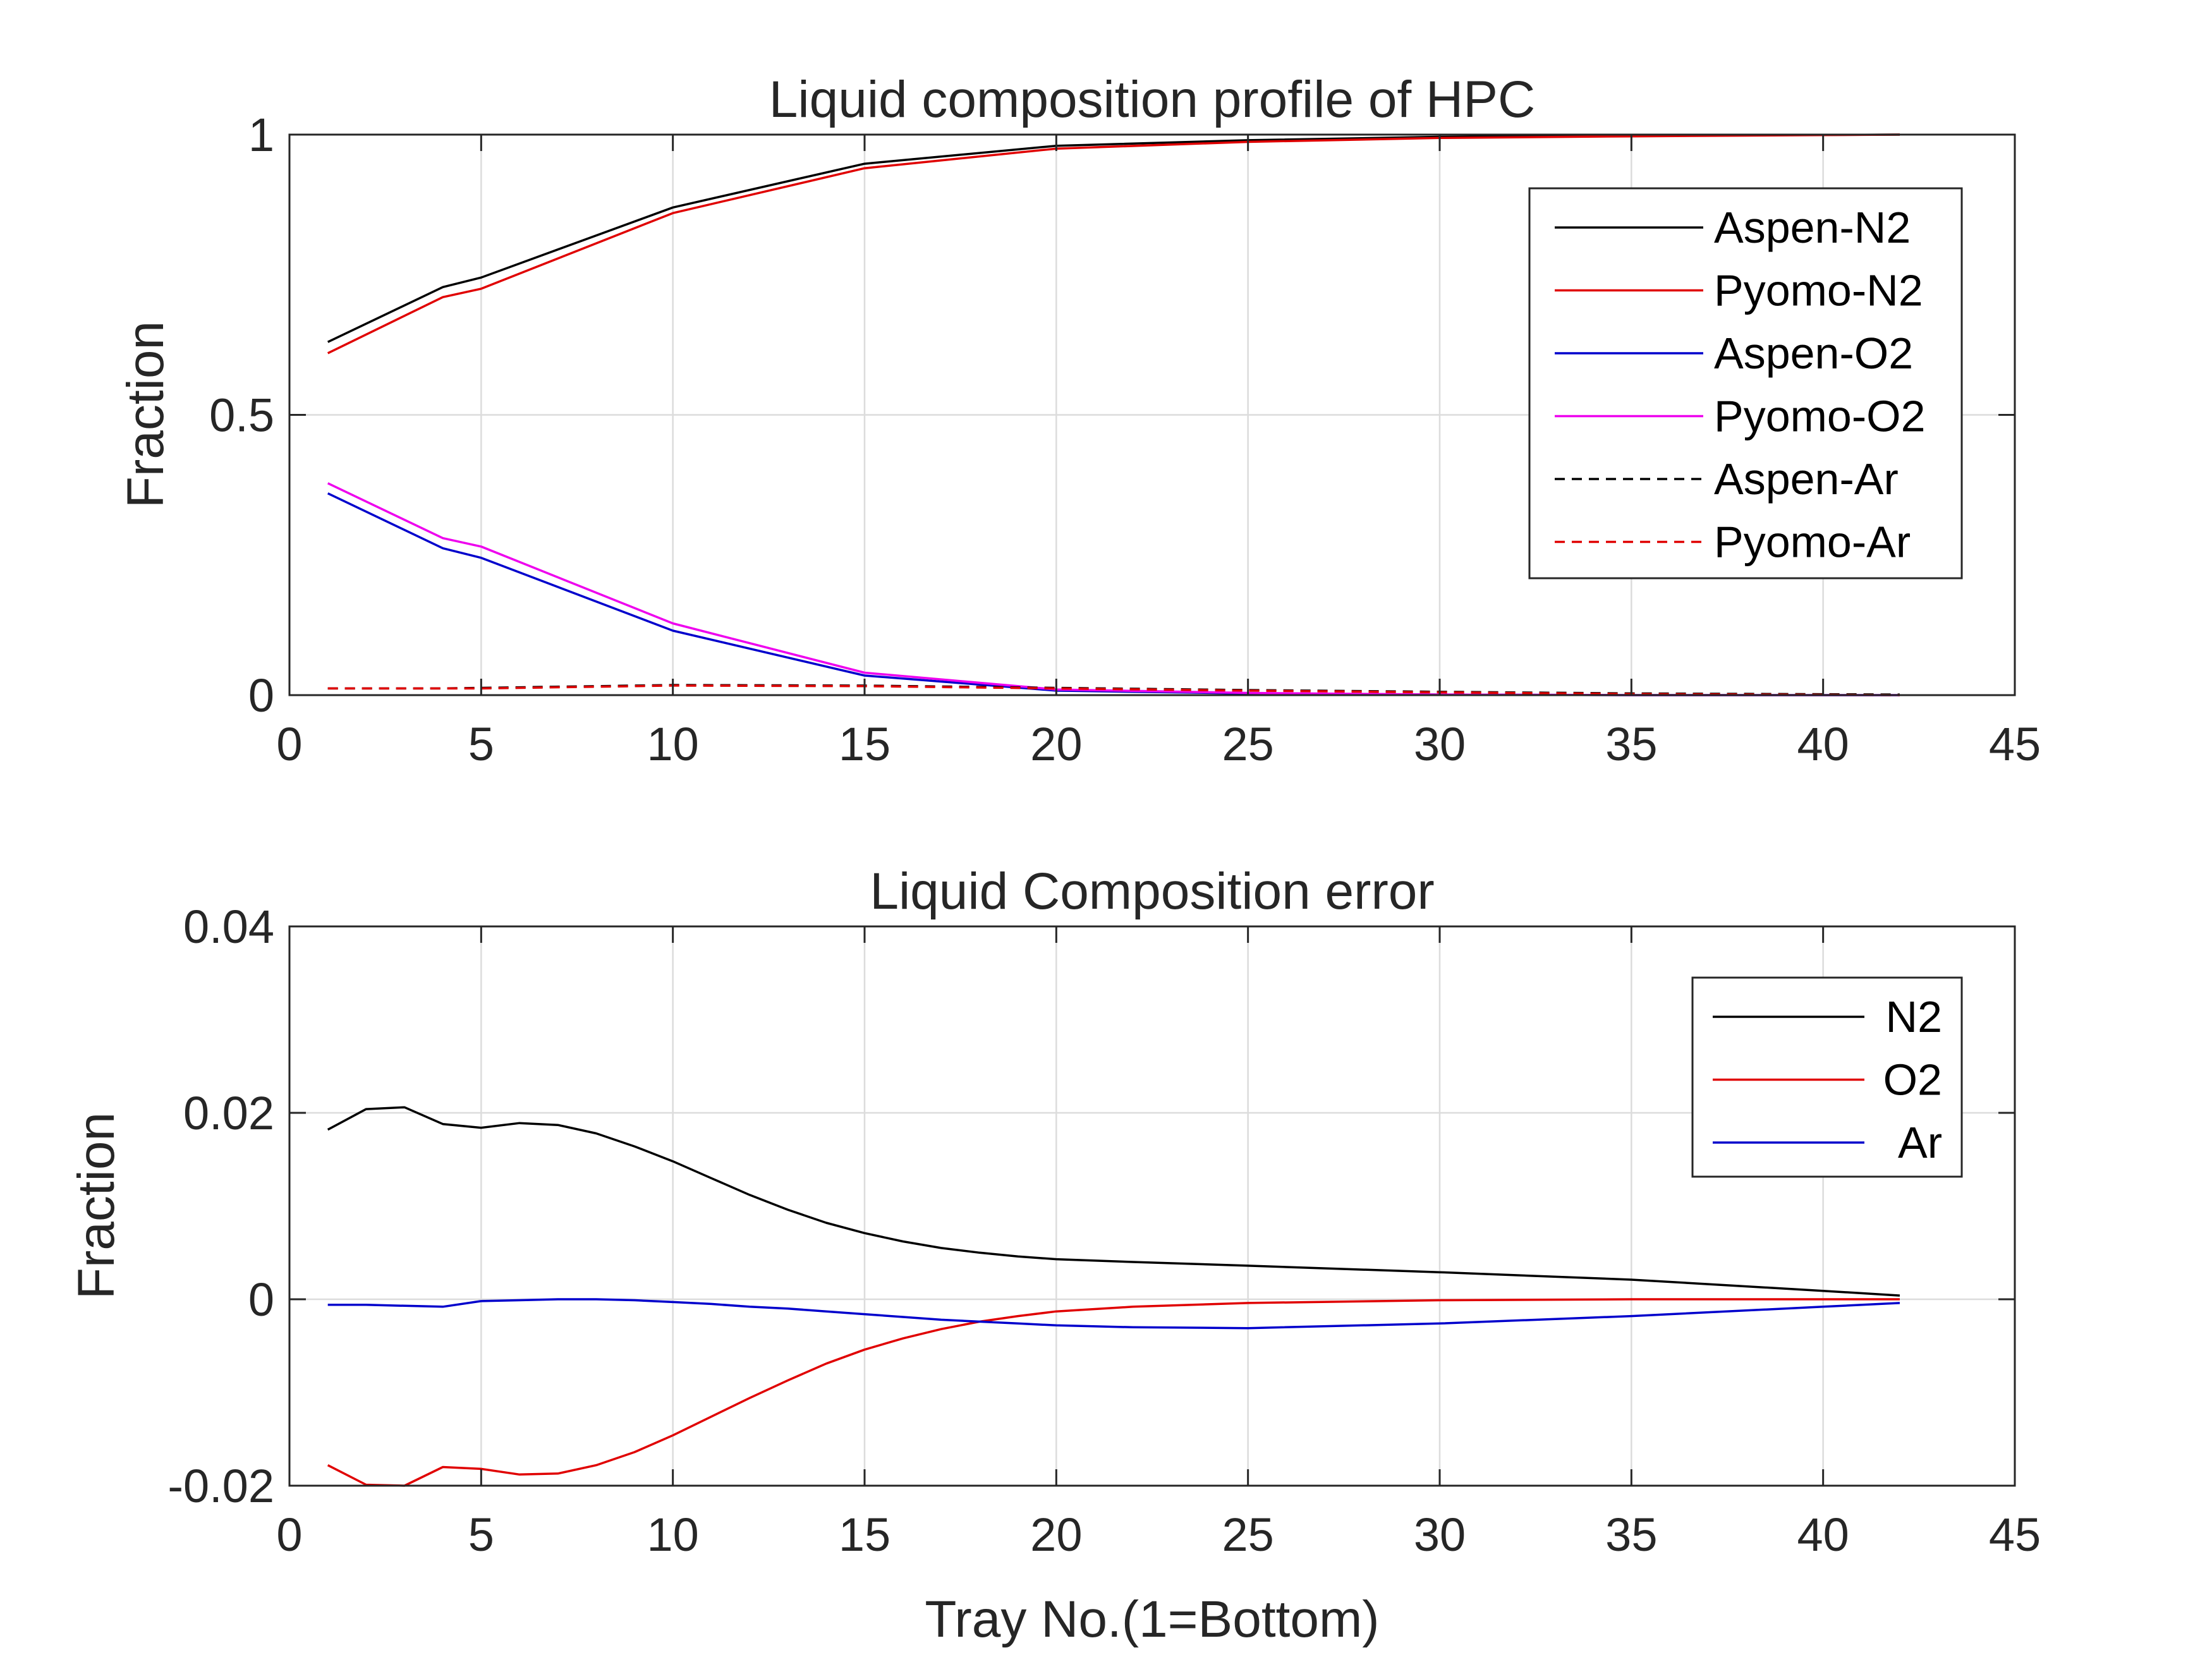 Image resolution: width=2212 pixels, height=1662 pixels. What do you see at coordinates (1818, 290) in the screenshot?
I see `legend-entry-label: Pyomo-N2` at bounding box center [1818, 290].